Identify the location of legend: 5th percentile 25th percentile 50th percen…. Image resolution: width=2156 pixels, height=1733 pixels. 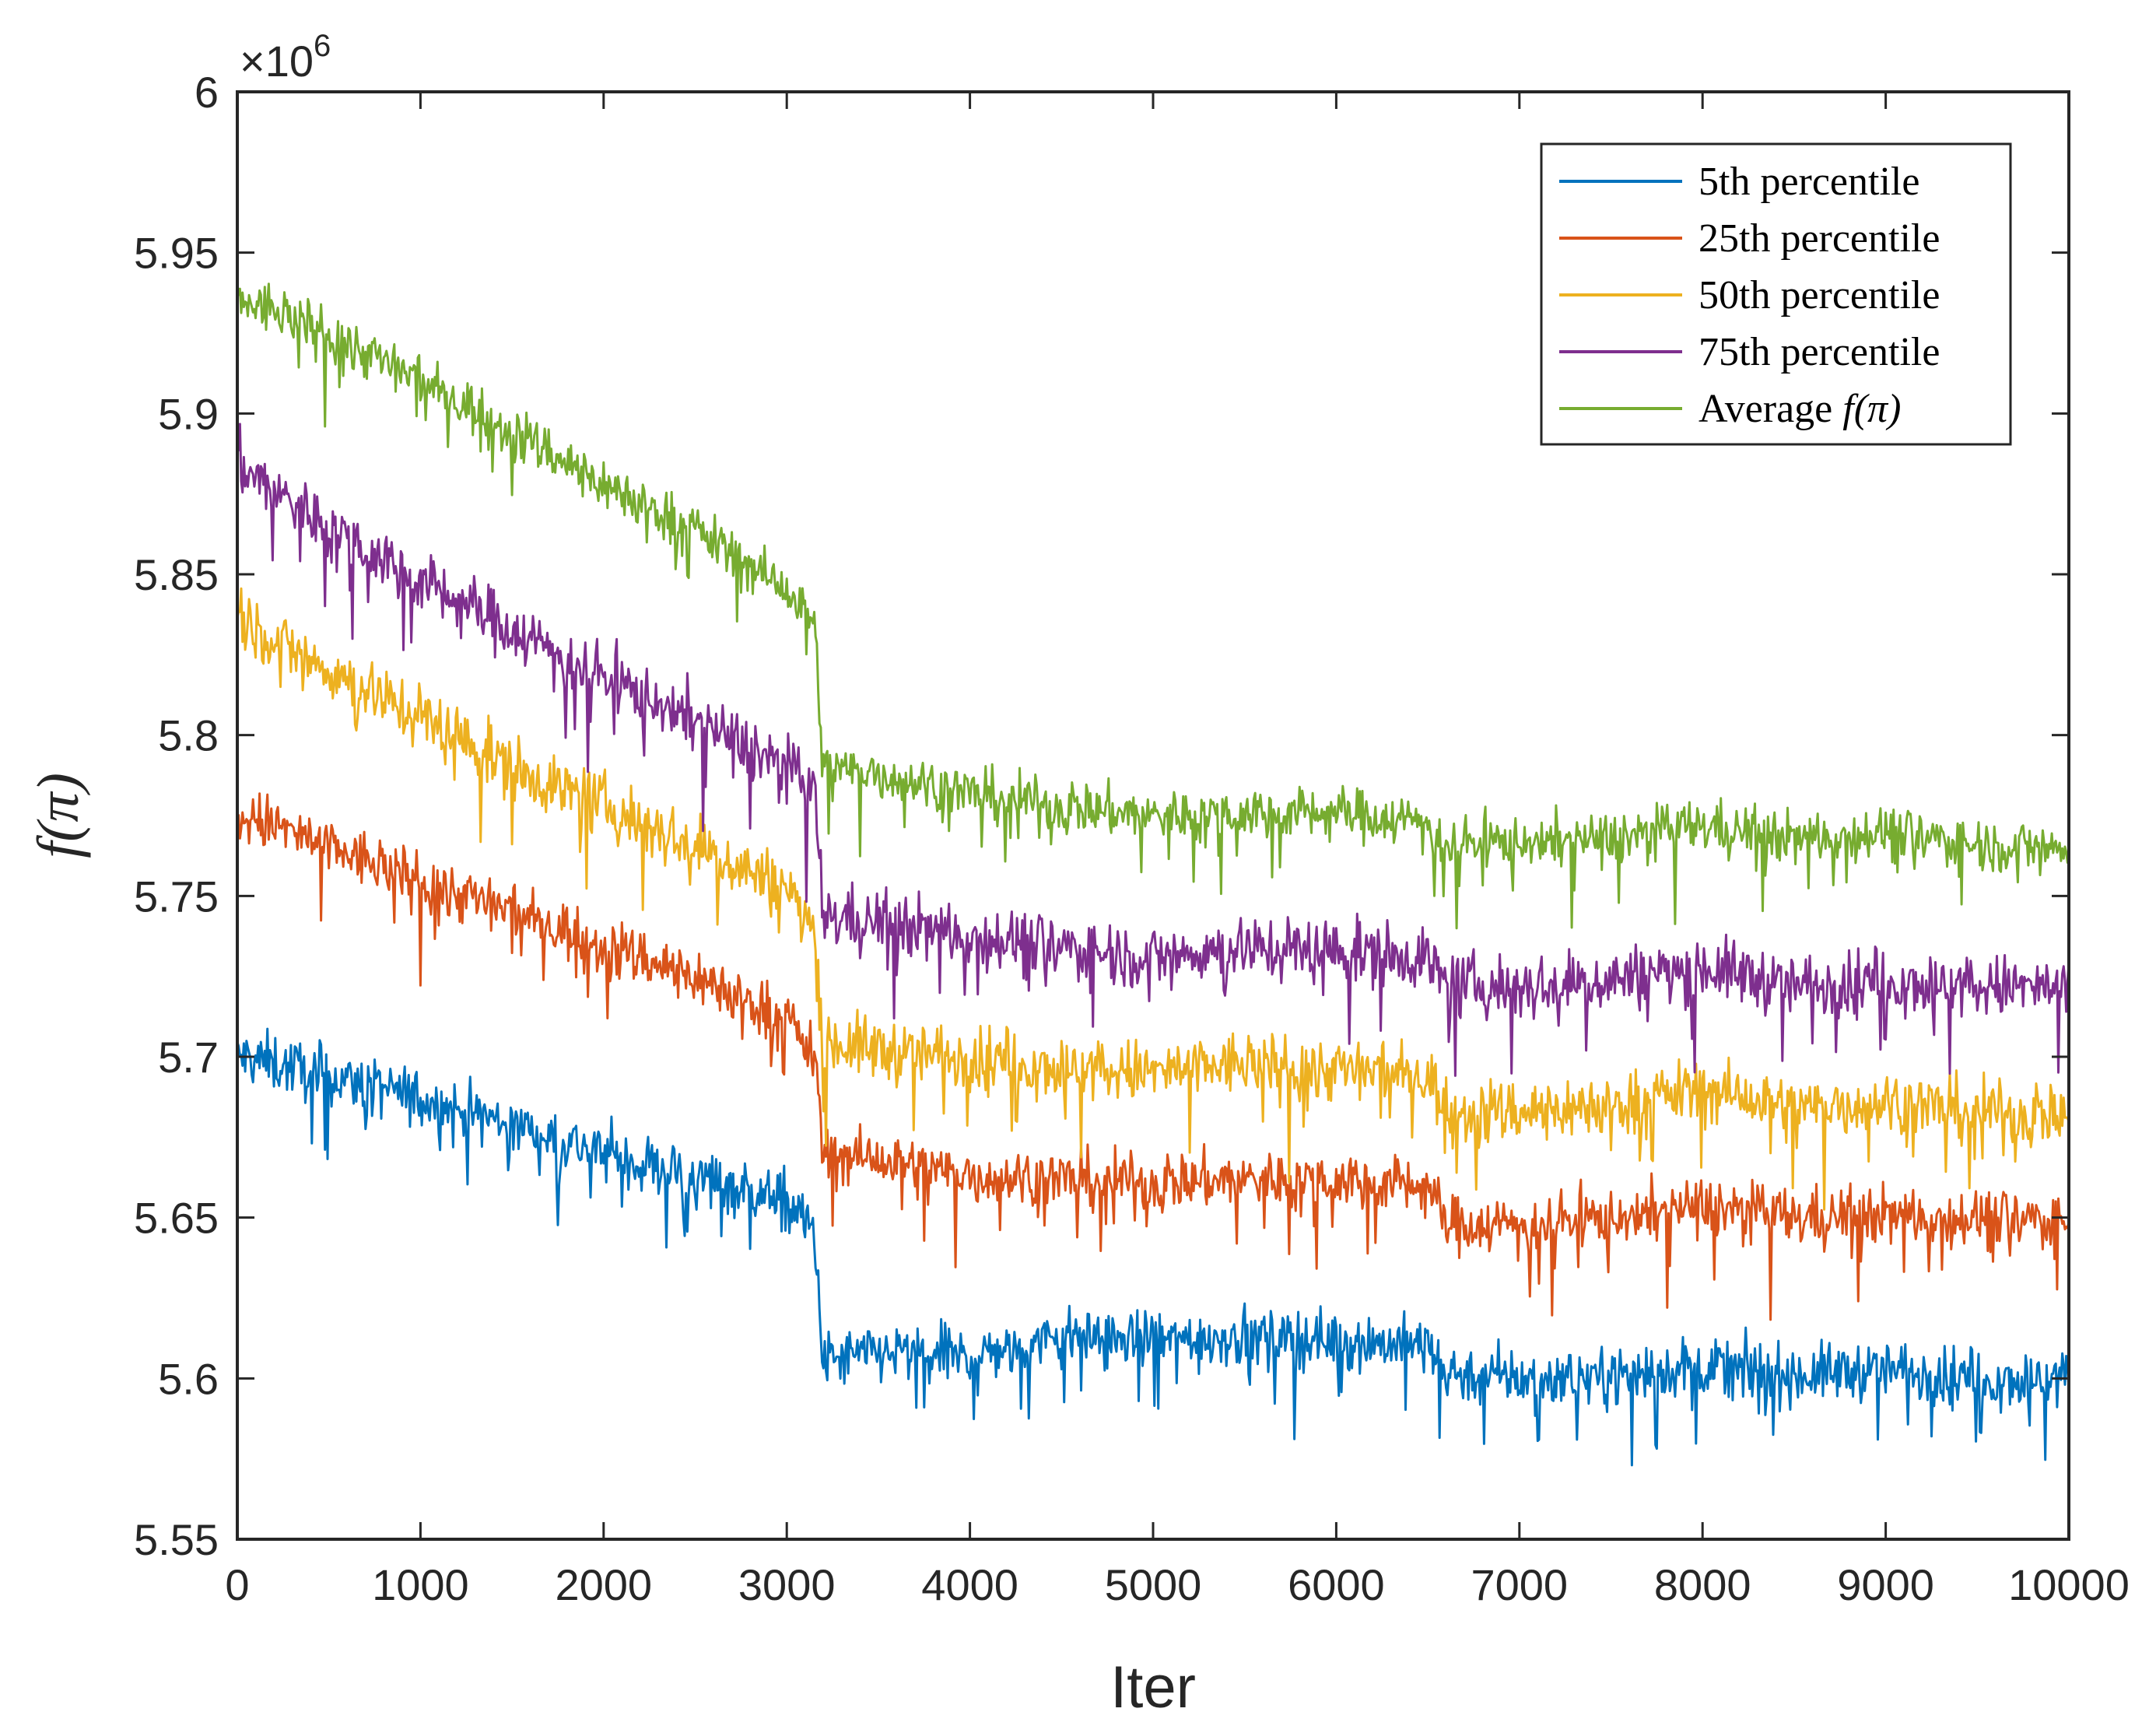
(1776, 294).